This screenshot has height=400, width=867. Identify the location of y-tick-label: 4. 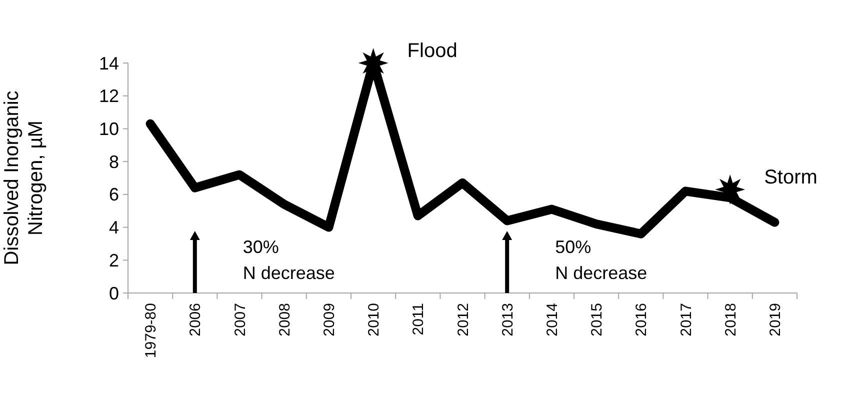
(113, 228).